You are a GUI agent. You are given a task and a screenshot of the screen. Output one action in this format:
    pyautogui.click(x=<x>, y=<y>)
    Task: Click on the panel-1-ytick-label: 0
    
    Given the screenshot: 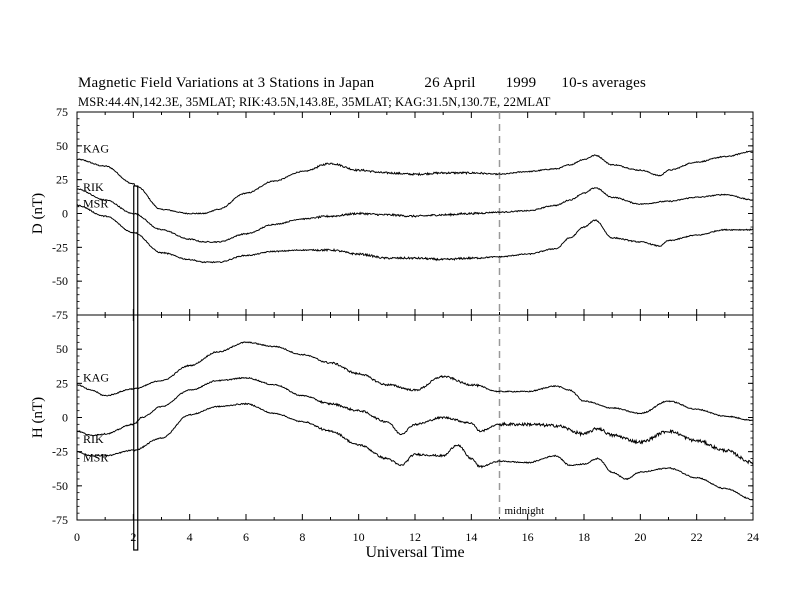 What is the action you would take?
    pyautogui.click(x=65, y=214)
    